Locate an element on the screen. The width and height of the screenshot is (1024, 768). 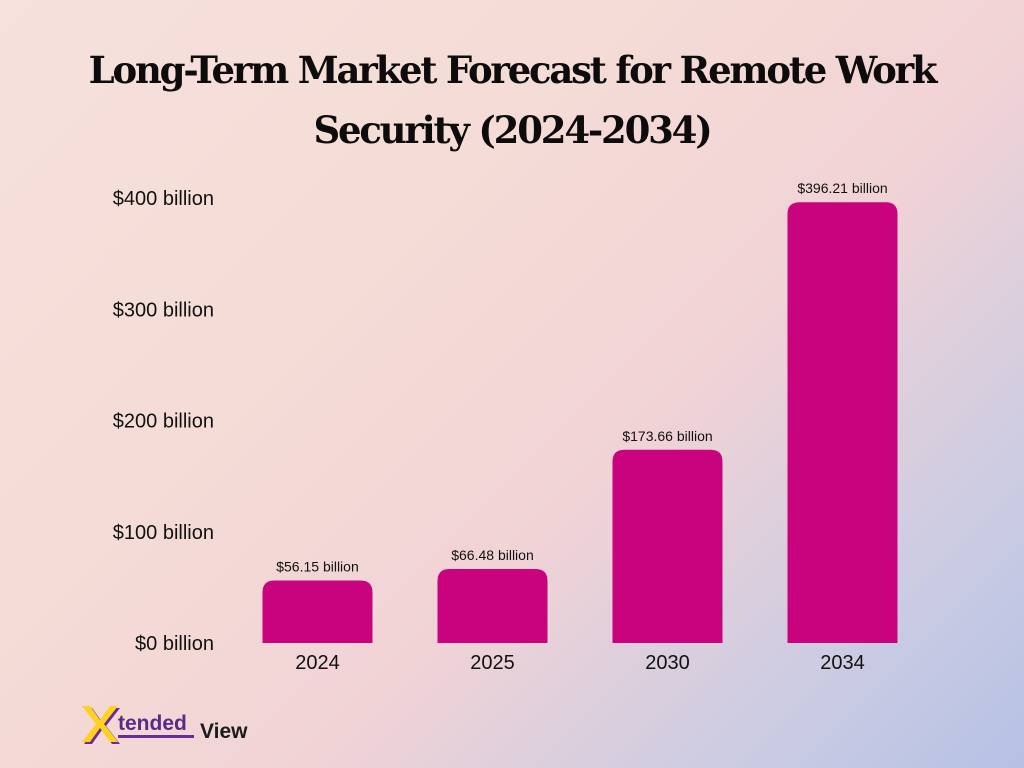
xtendedview-logo: tended View is located at coordinates (165, 725).